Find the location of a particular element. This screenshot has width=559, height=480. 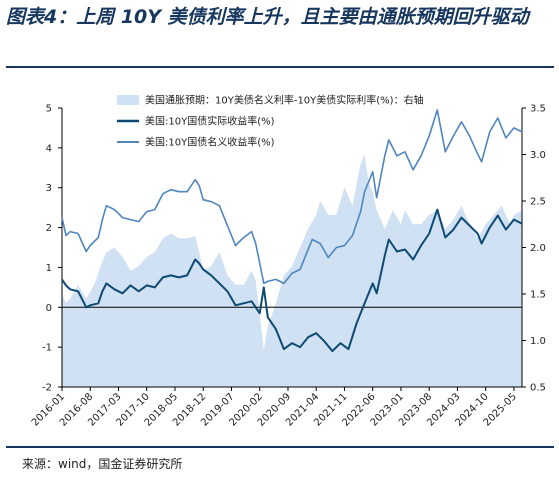

figure-title: 图表4：上周 10Y 美债利率上升，且主要由通胀预期回升驱动 is located at coordinates (267, 17).